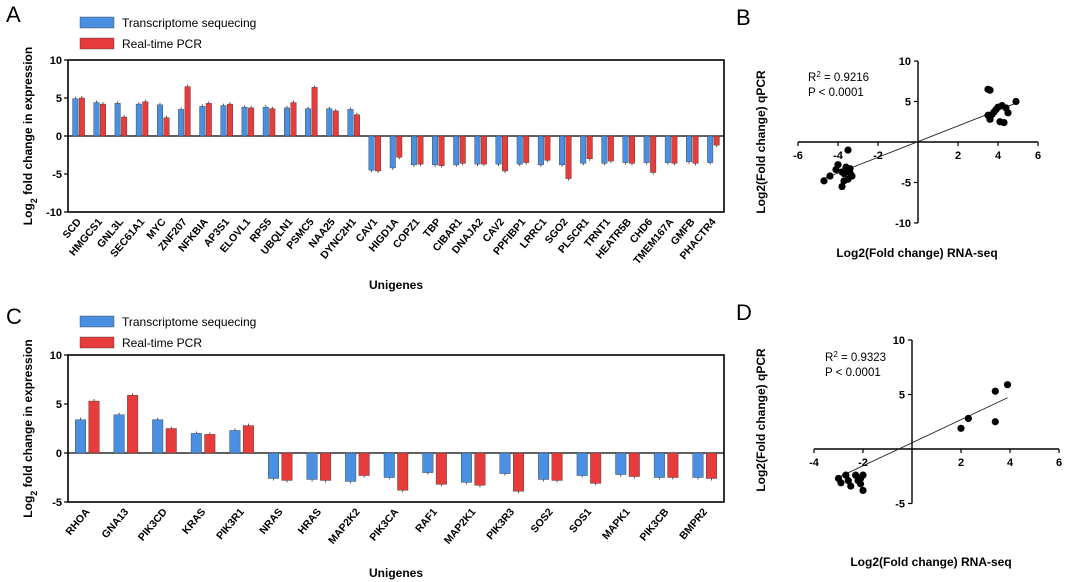 The width and height of the screenshot is (1065, 582). What do you see at coordinates (384, 525) in the screenshot?
I see `category-label: PIK3CA` at bounding box center [384, 525].